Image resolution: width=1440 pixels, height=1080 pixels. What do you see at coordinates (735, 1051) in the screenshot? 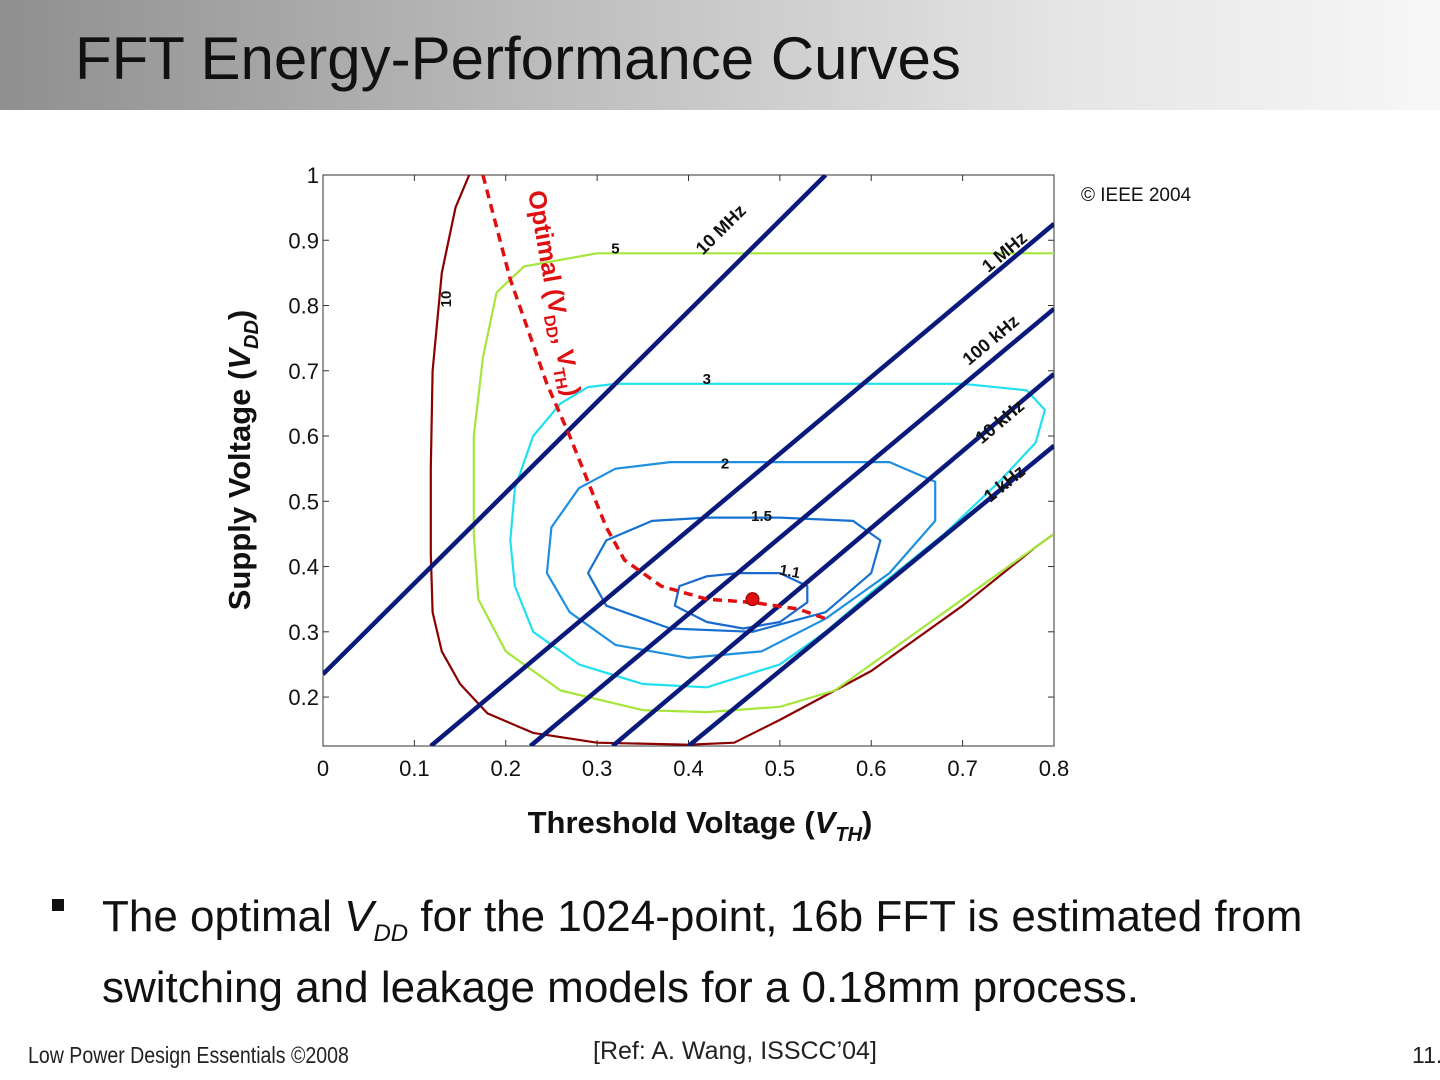
I see `footer-reference: [Ref: A. Wang, ISSCC’04]` at bounding box center [735, 1051].